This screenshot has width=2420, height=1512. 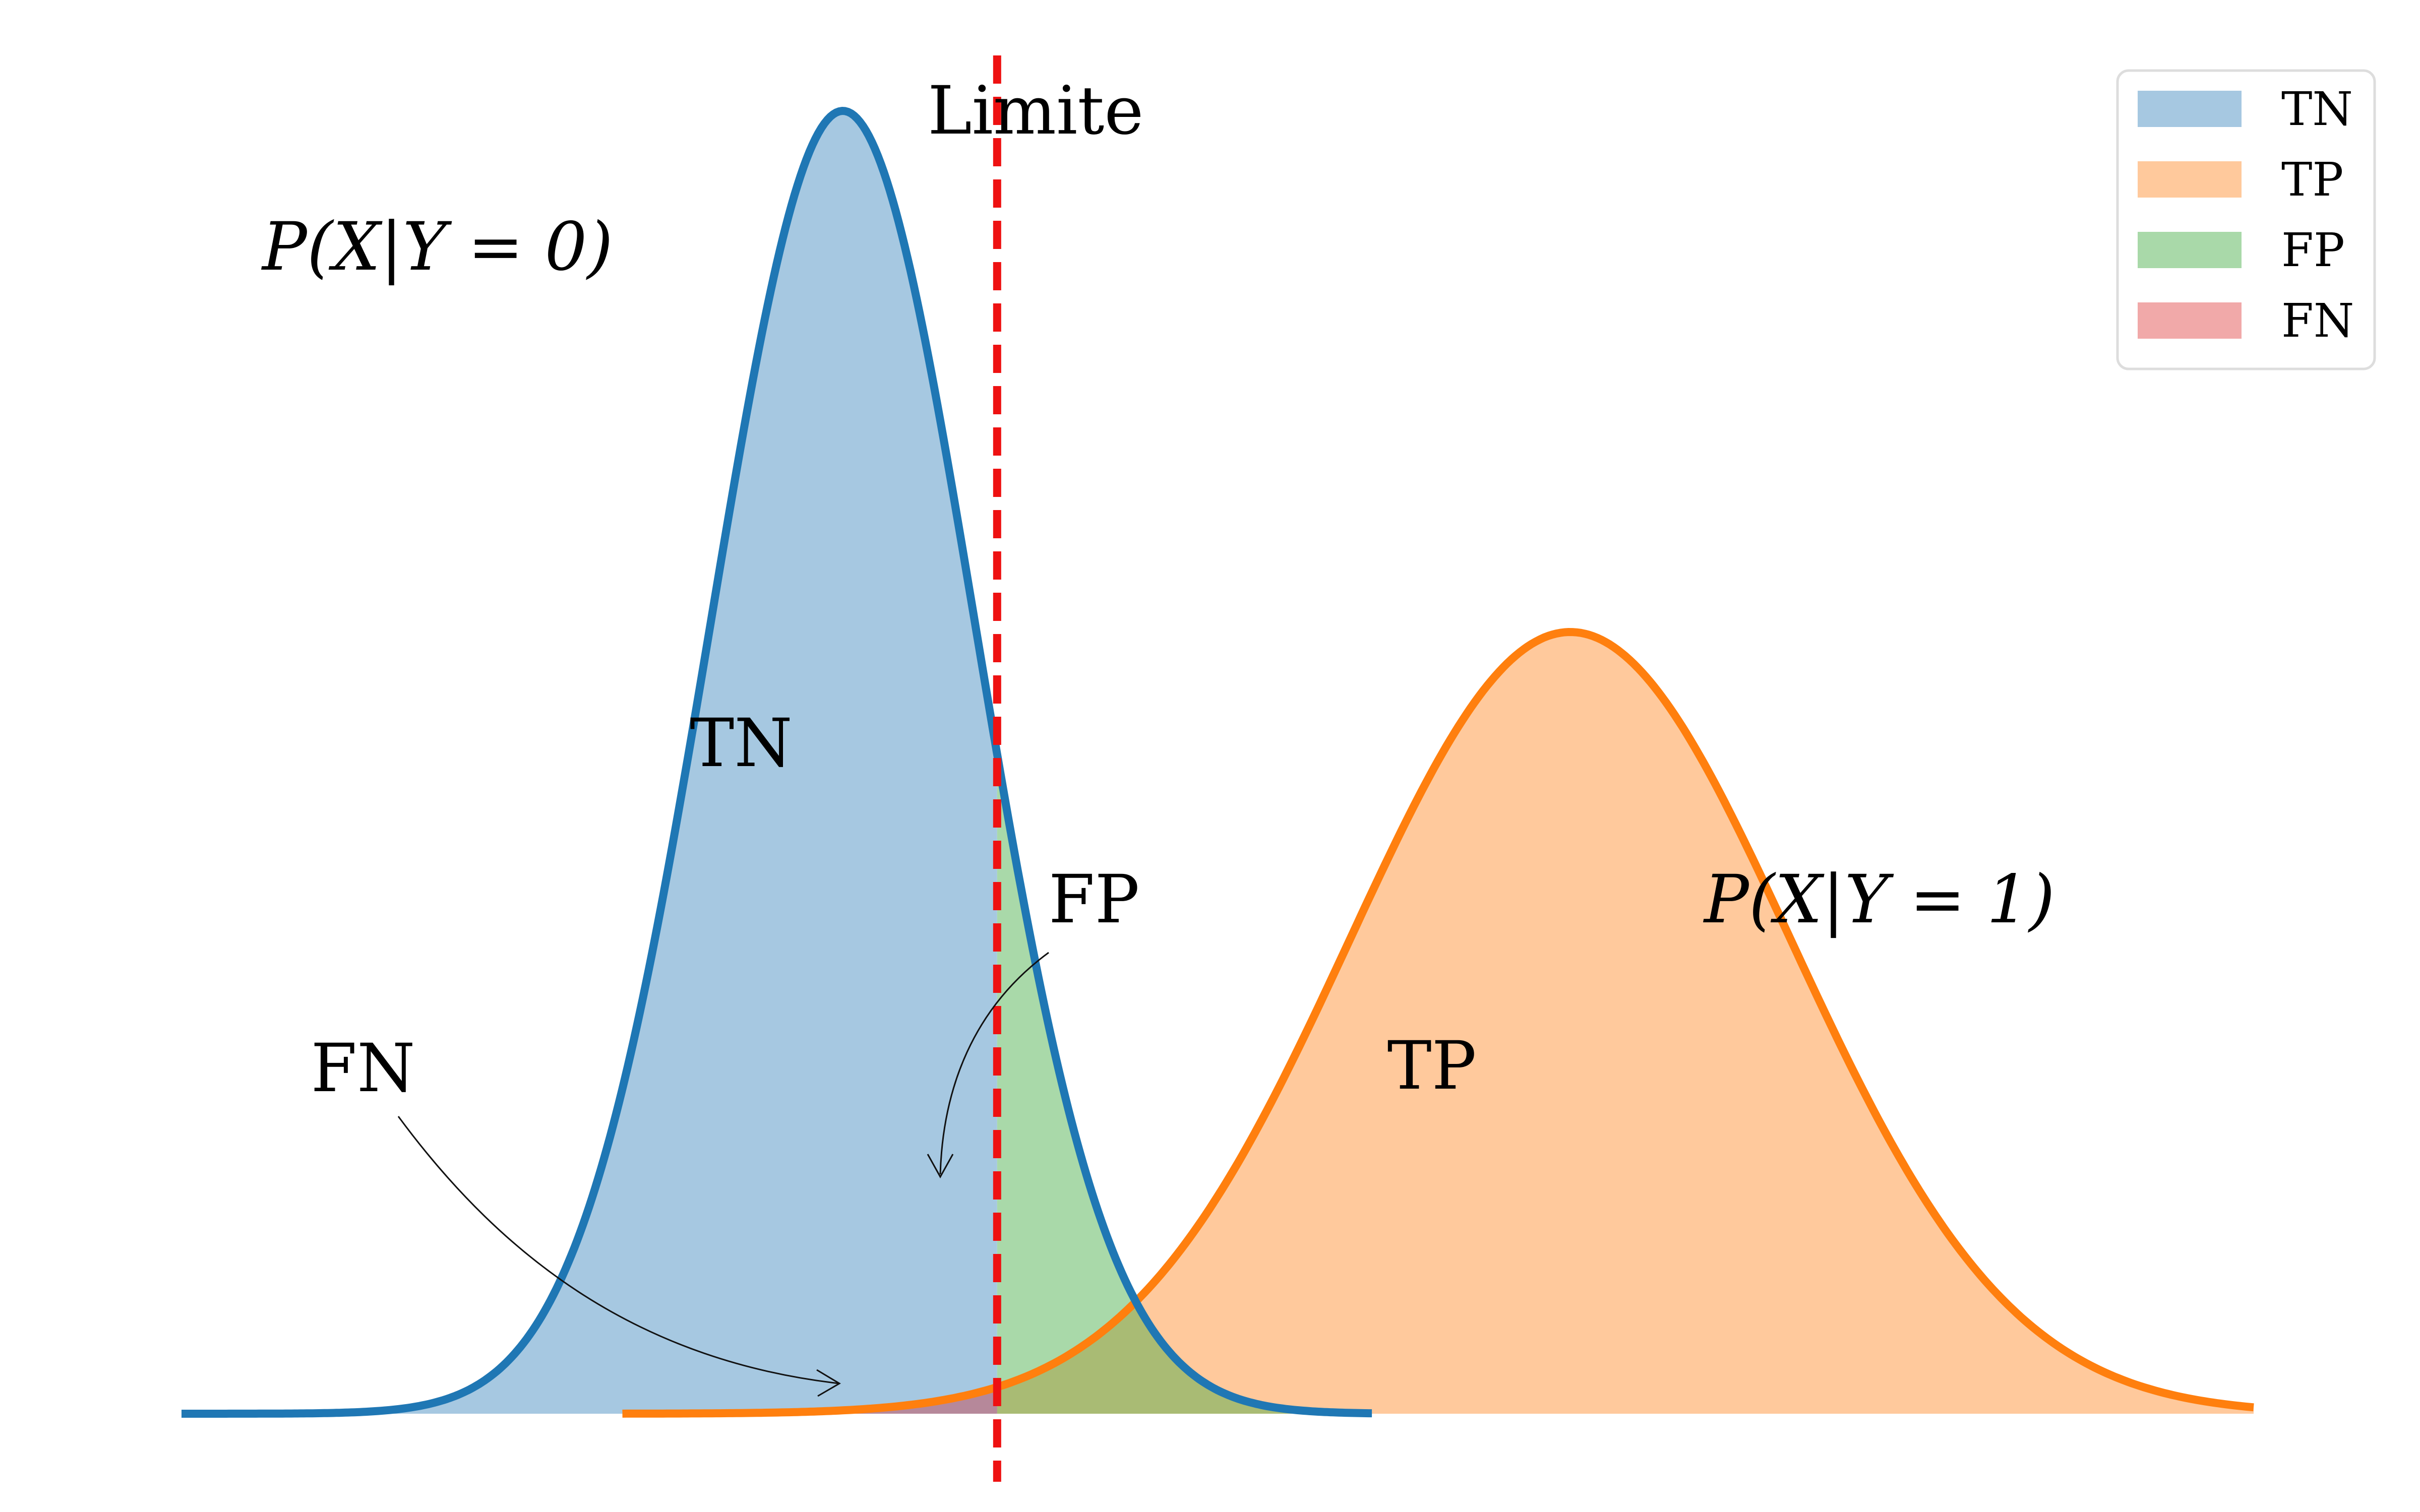 I want to click on legend-swatch-tp, so click(x=2190, y=179).